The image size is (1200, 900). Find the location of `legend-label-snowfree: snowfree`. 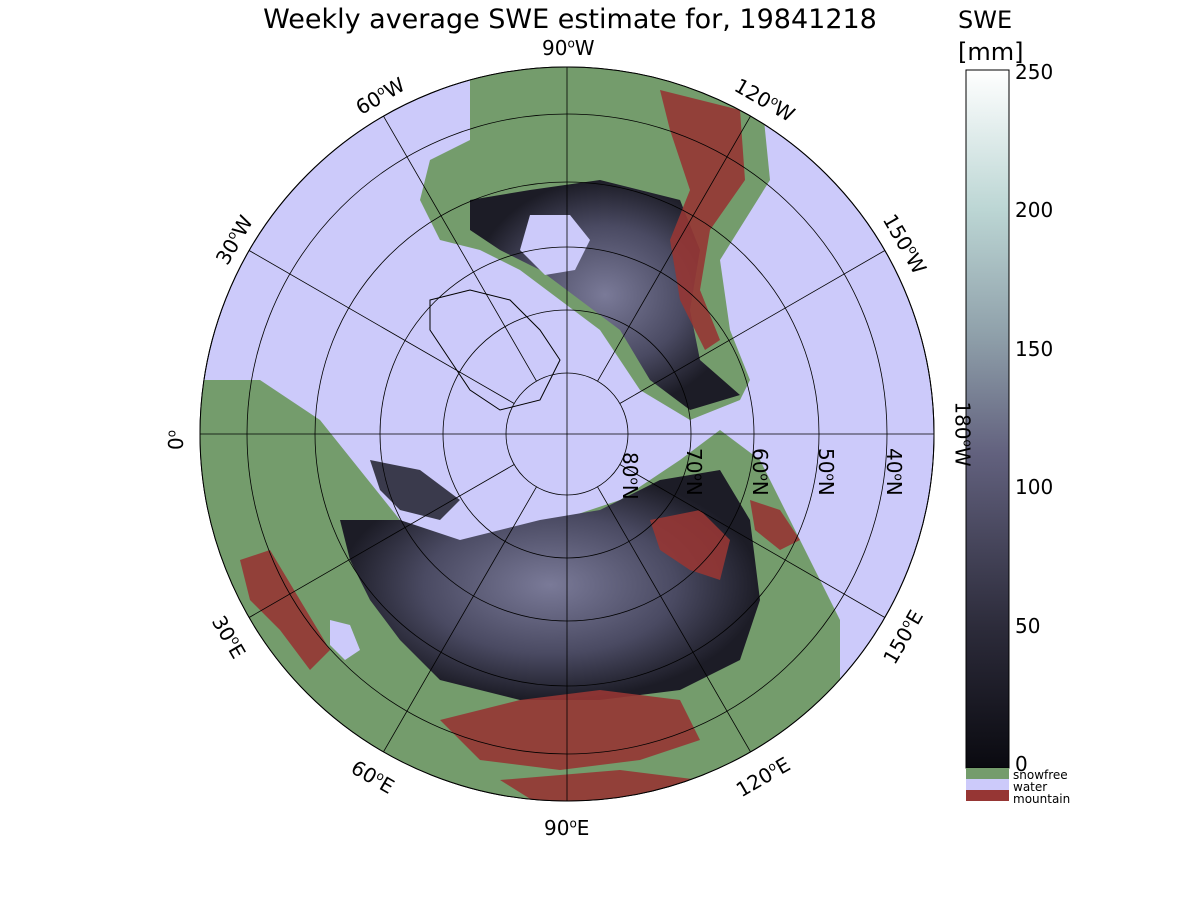

legend-label-snowfree: snowfree is located at coordinates (1040, 775).